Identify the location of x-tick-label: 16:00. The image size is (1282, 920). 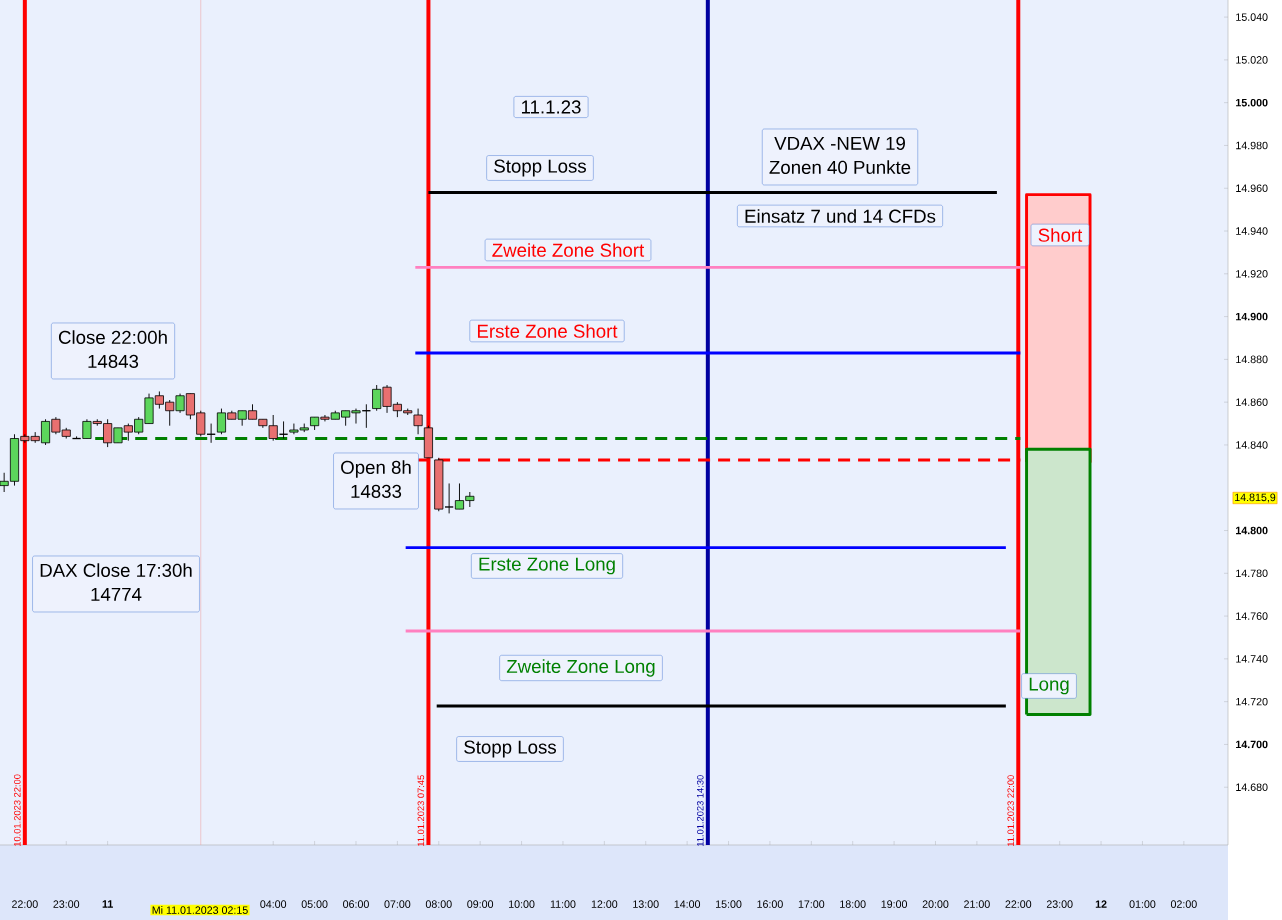
(770, 904).